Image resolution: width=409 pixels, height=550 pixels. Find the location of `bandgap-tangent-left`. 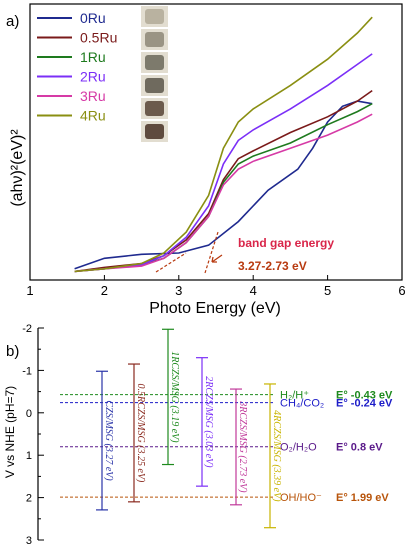

bandgap-tangent-left is located at coordinates (171, 262).